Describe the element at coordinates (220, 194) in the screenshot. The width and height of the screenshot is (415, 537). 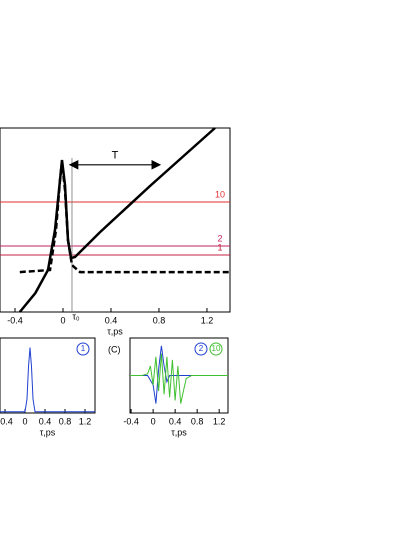
I see `threshold-label: 10` at that location.